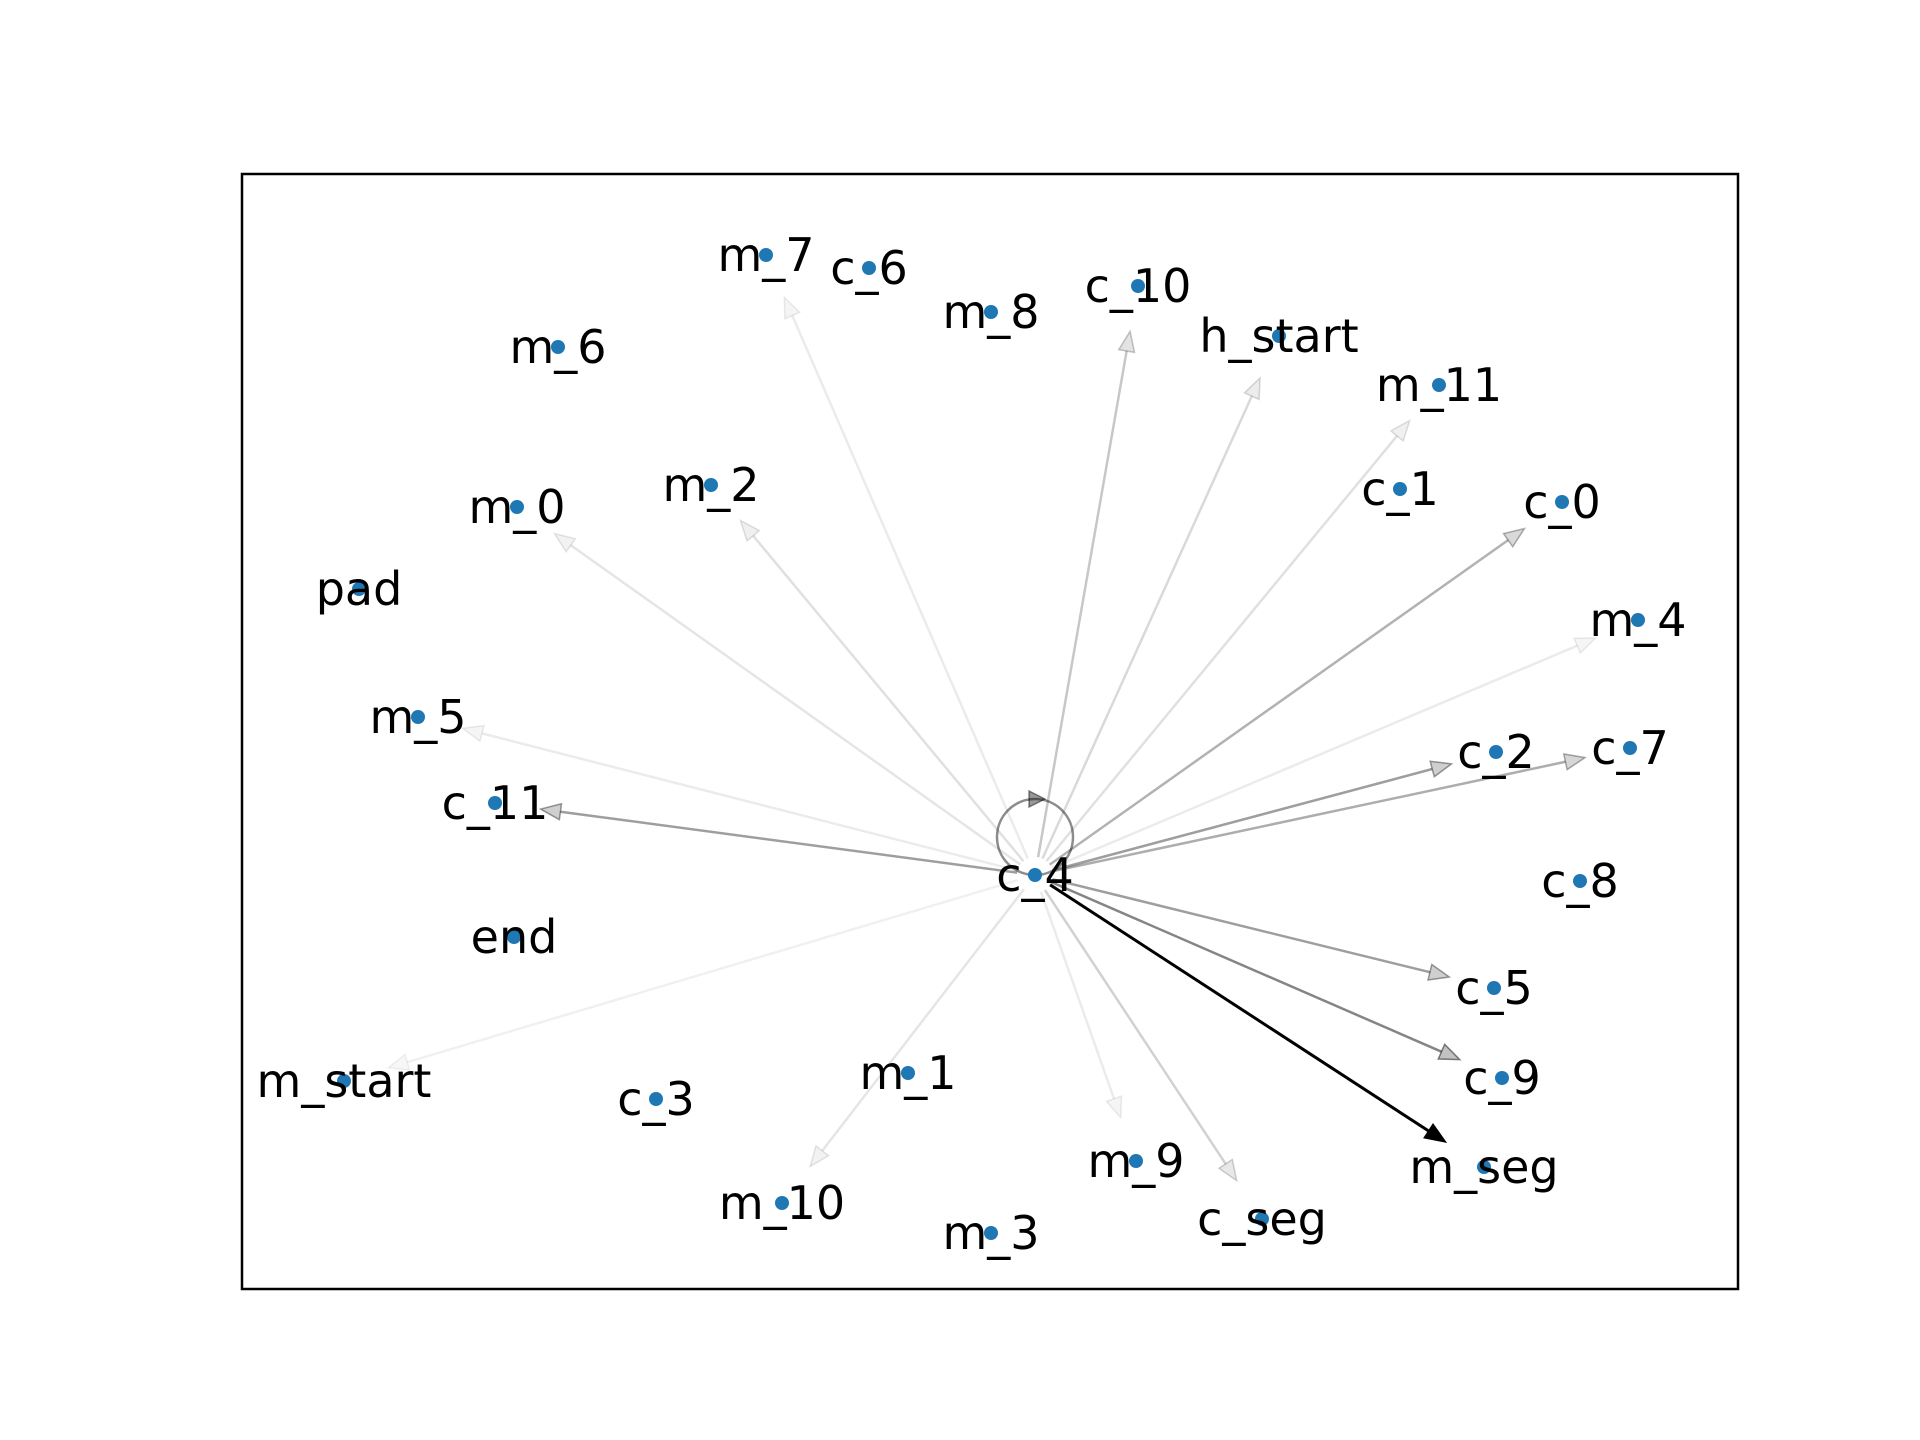 The image size is (1920, 1440). I want to click on node-label-c-6: c_6, so click(869, 268).